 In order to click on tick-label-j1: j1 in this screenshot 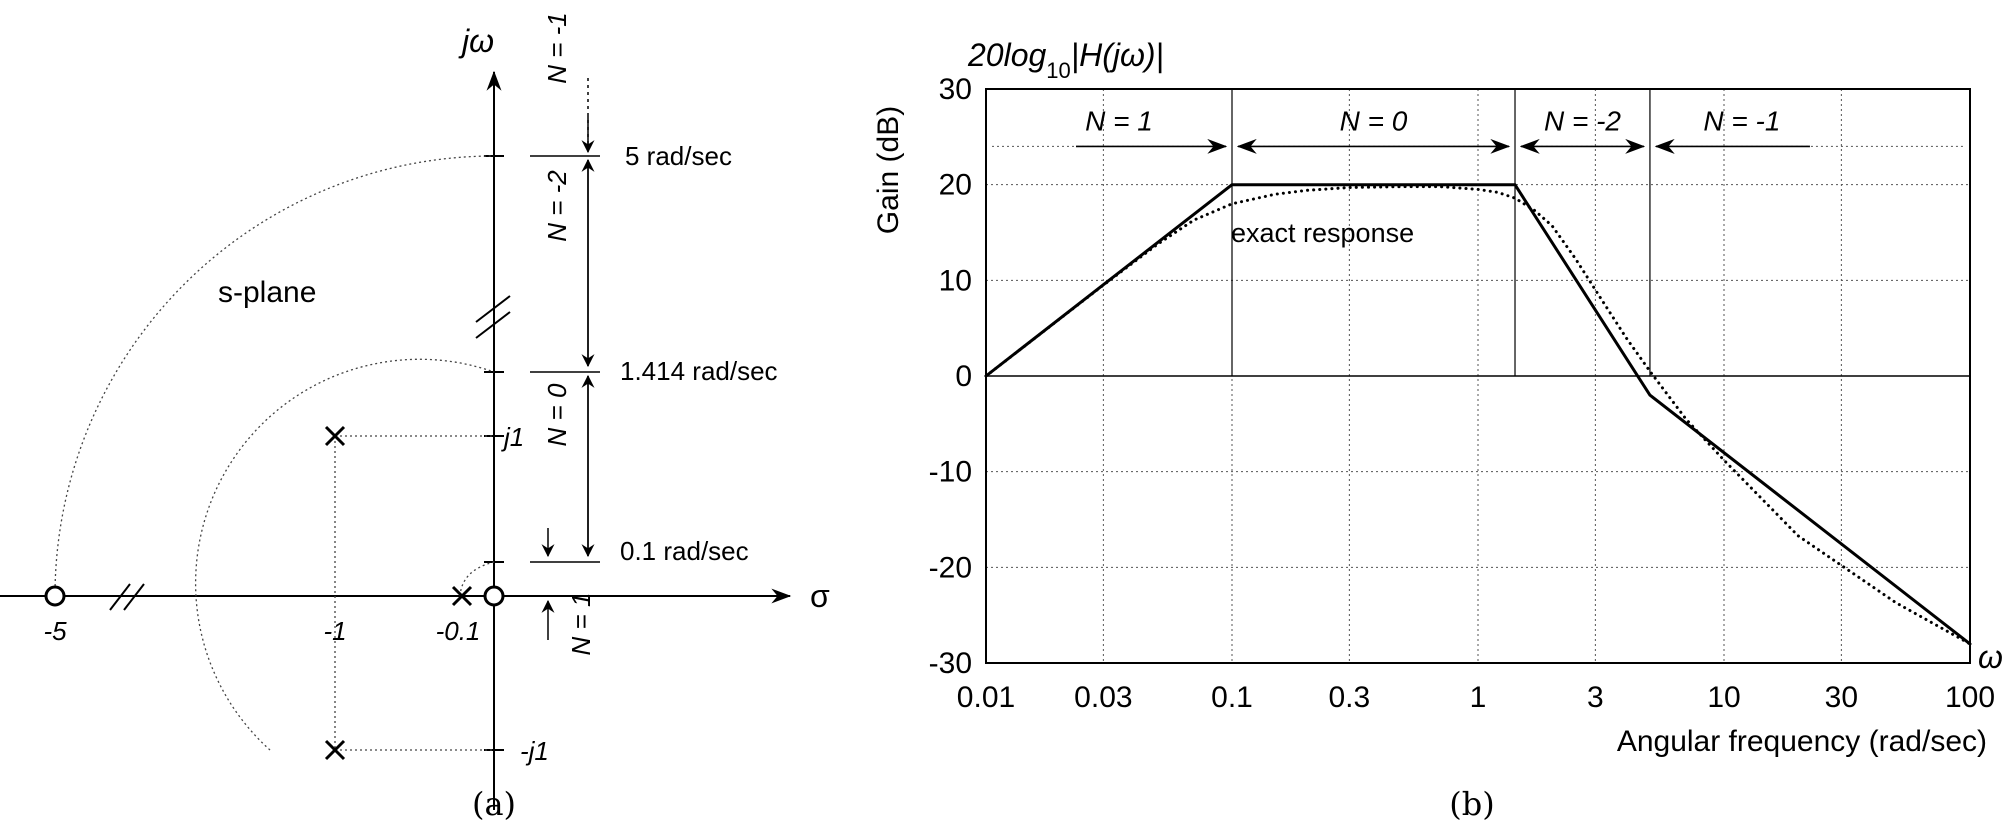, I will do `click(512, 437)`.